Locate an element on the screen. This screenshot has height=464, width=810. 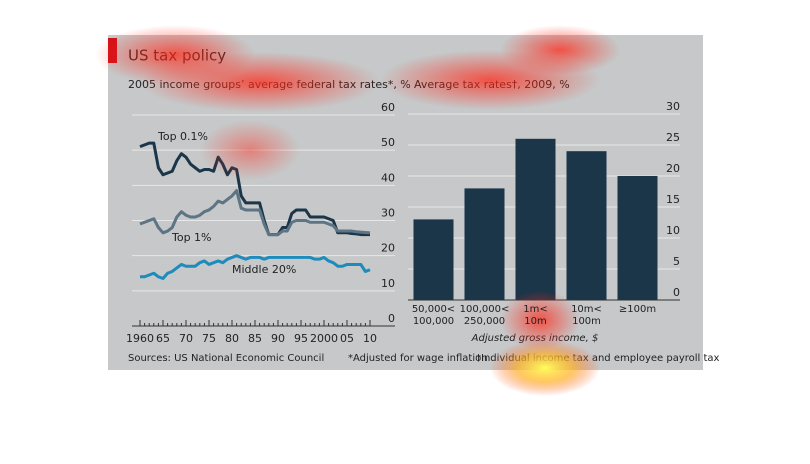
x-tick-label: 2000 is located at coordinates (324, 338).